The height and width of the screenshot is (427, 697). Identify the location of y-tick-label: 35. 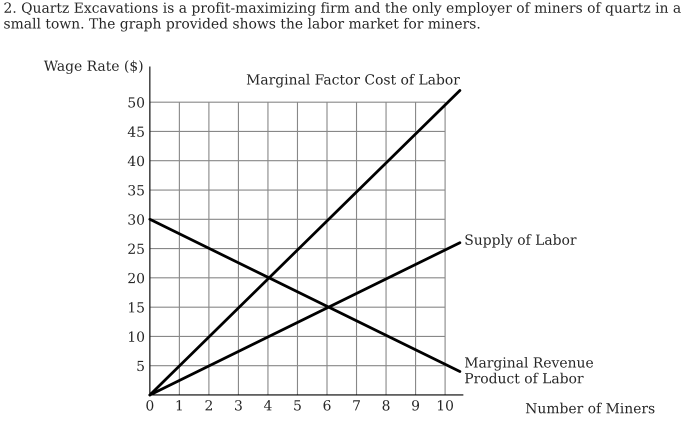
(136, 190).